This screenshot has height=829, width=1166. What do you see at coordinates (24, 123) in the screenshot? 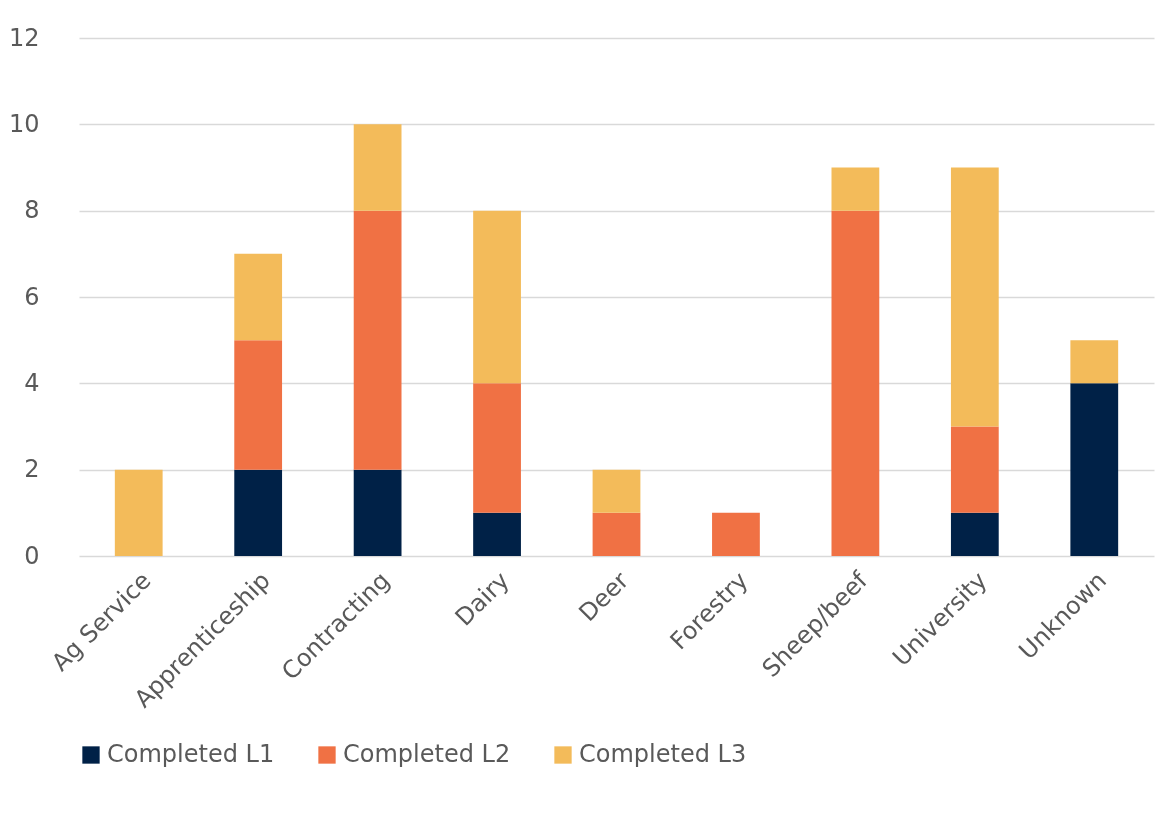
I see `y-tick-label: 10` at bounding box center [24, 123].